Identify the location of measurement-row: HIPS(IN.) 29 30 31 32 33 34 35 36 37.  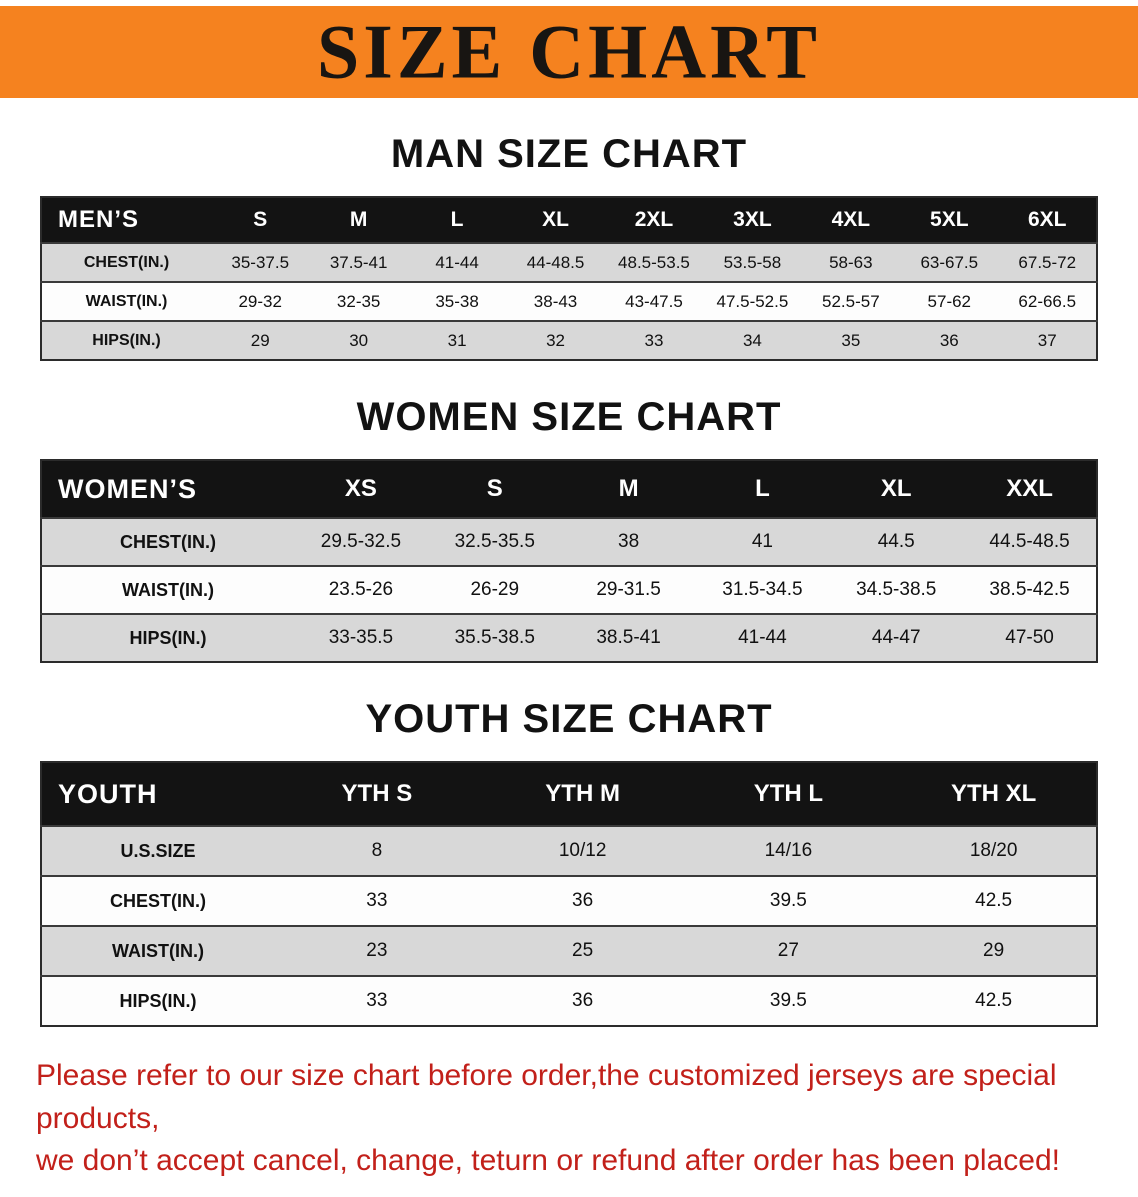
(569, 340).